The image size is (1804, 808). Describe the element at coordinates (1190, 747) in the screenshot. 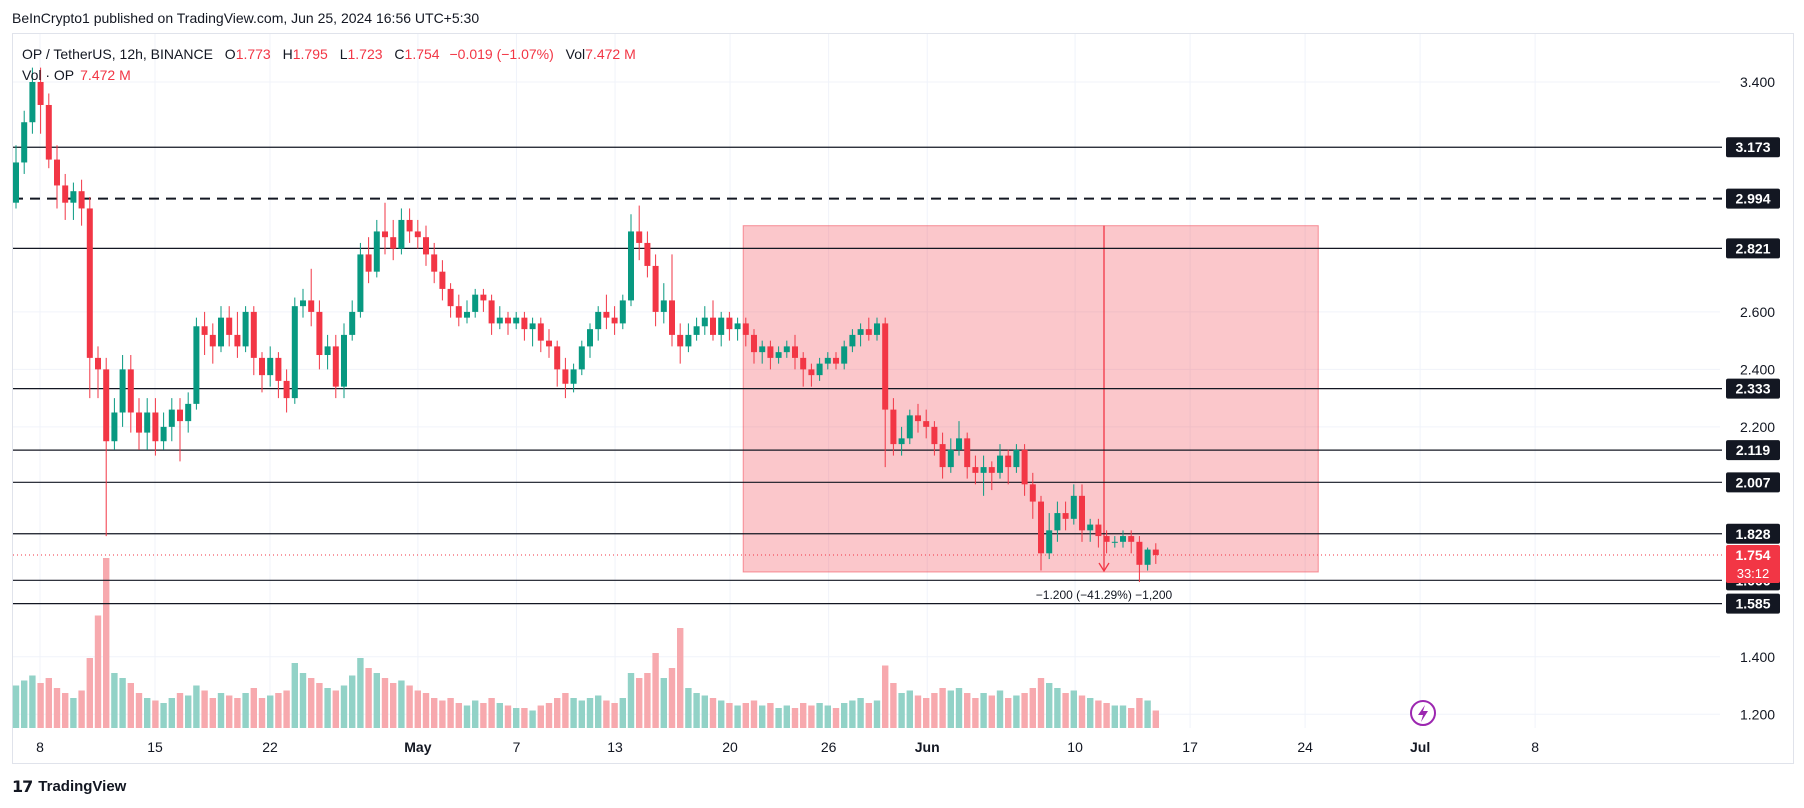

I see `x-tick-label: 17` at that location.